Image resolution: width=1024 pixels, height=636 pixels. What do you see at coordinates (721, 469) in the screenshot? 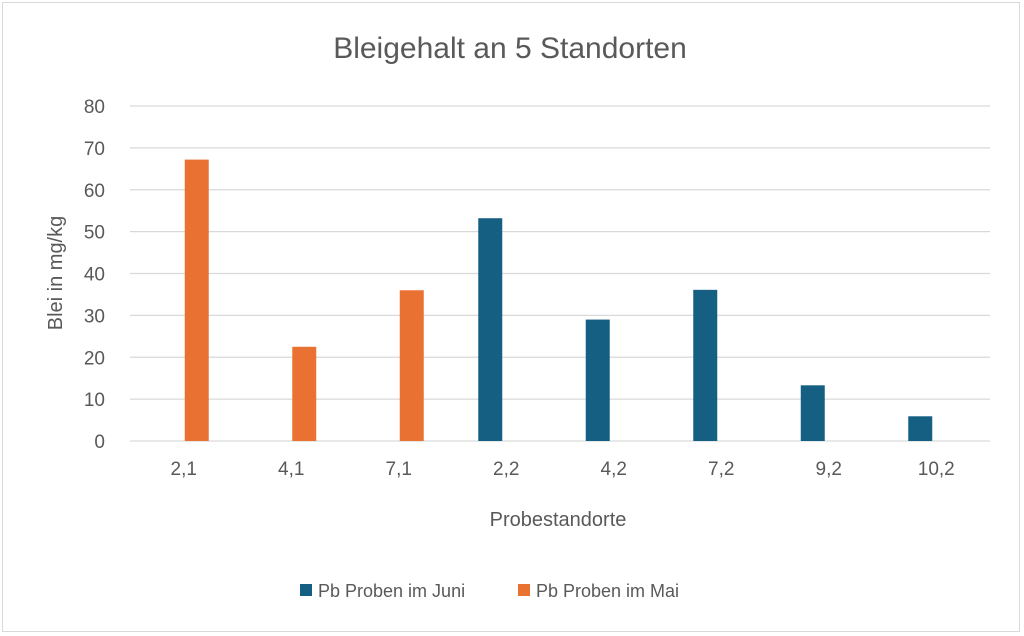
I see `x-tick-label: 7,2` at bounding box center [721, 469].